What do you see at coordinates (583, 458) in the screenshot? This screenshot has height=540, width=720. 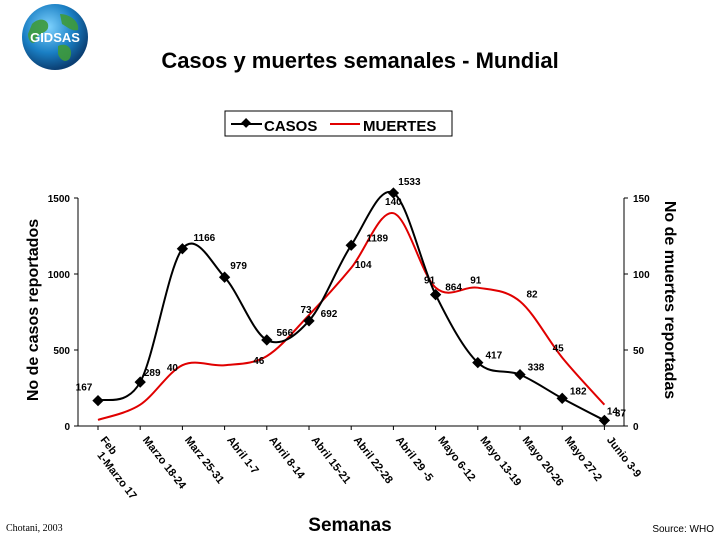 I see `x-tick-label: Mayo 27-2` at bounding box center [583, 458].